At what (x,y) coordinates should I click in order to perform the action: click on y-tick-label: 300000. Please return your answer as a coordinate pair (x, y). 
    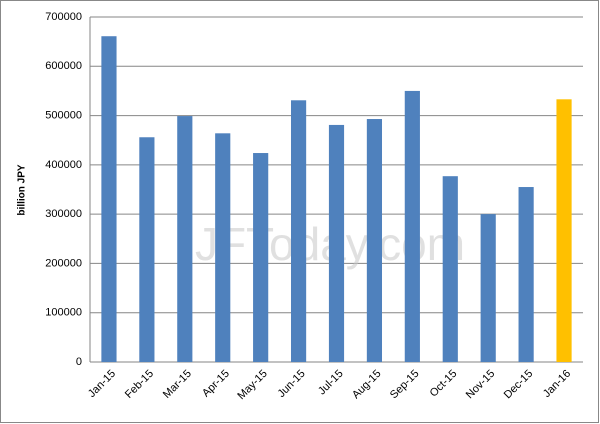
    Looking at the image, I should click on (63, 214).